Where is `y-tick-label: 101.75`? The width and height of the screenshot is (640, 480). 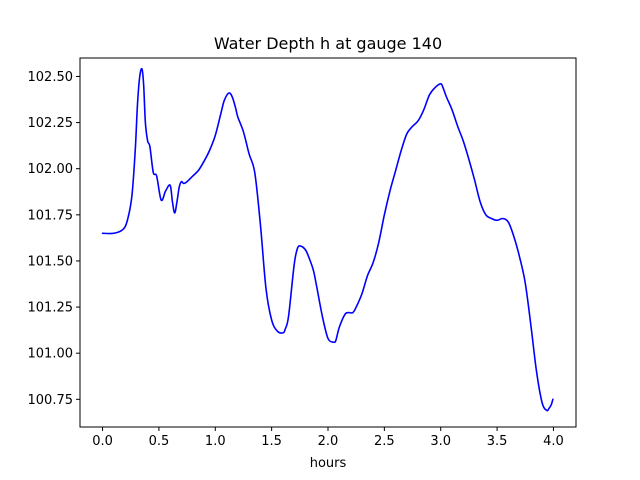 y-tick-label: 101.75 is located at coordinates (51, 215).